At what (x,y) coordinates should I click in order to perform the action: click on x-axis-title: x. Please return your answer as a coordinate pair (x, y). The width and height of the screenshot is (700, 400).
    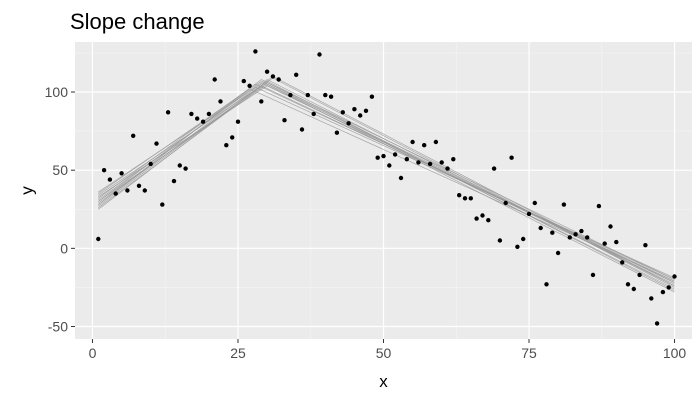
    Looking at the image, I should click on (383, 381).